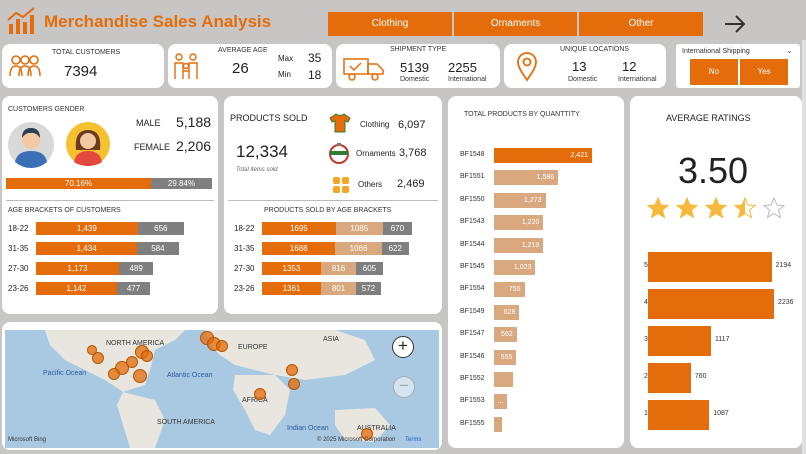  I want to click on male-label: MALE, so click(148, 123).